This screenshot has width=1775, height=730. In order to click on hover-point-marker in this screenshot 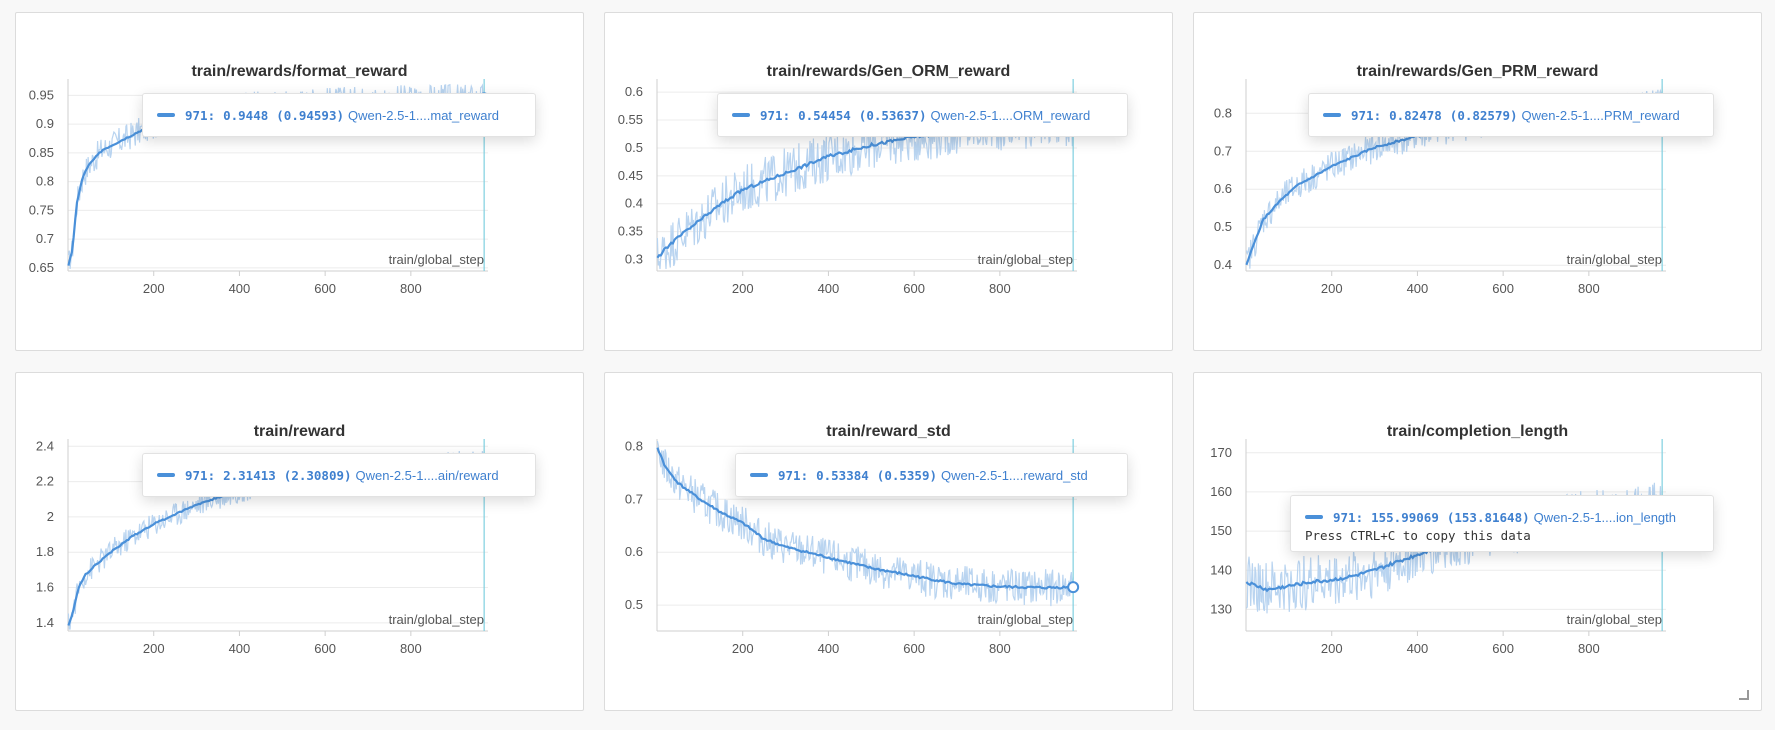, I will do `click(1073, 587)`.